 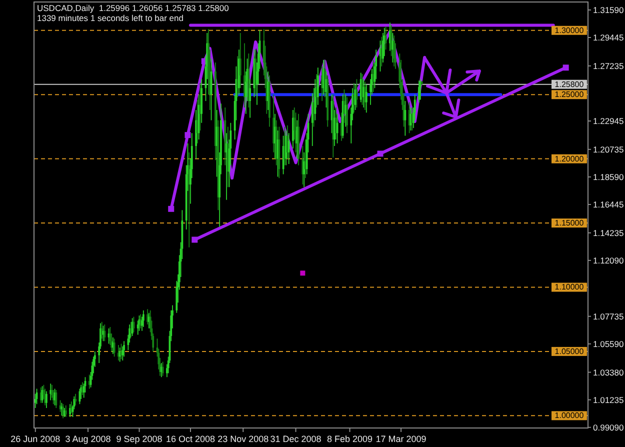 I want to click on x-tick-label: 26 Jun 2008, so click(x=35, y=439).